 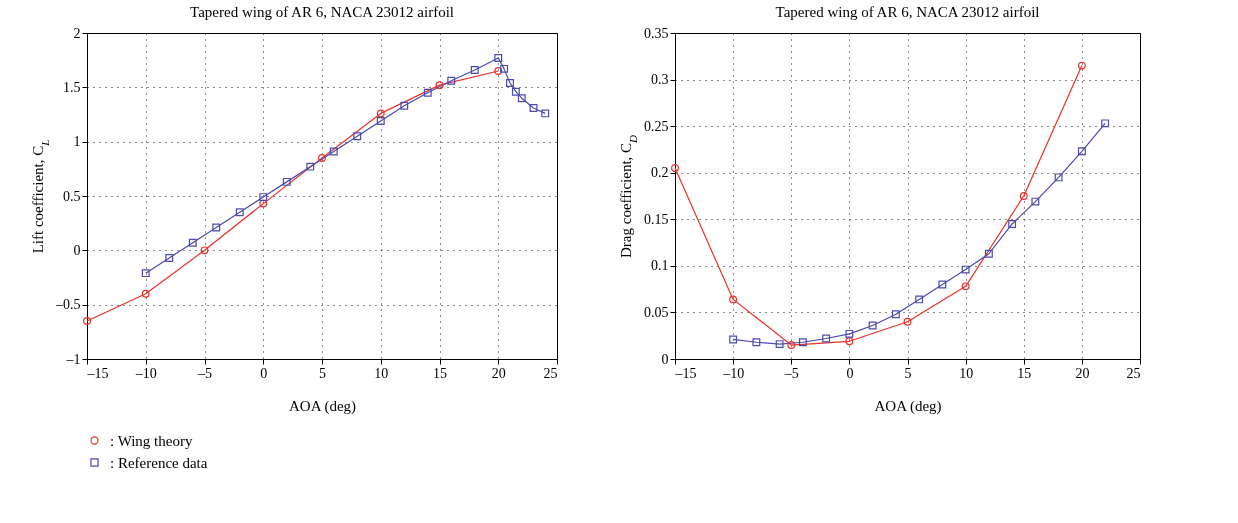 I want to click on y-tick-label: 0.35, so click(x=656, y=33).